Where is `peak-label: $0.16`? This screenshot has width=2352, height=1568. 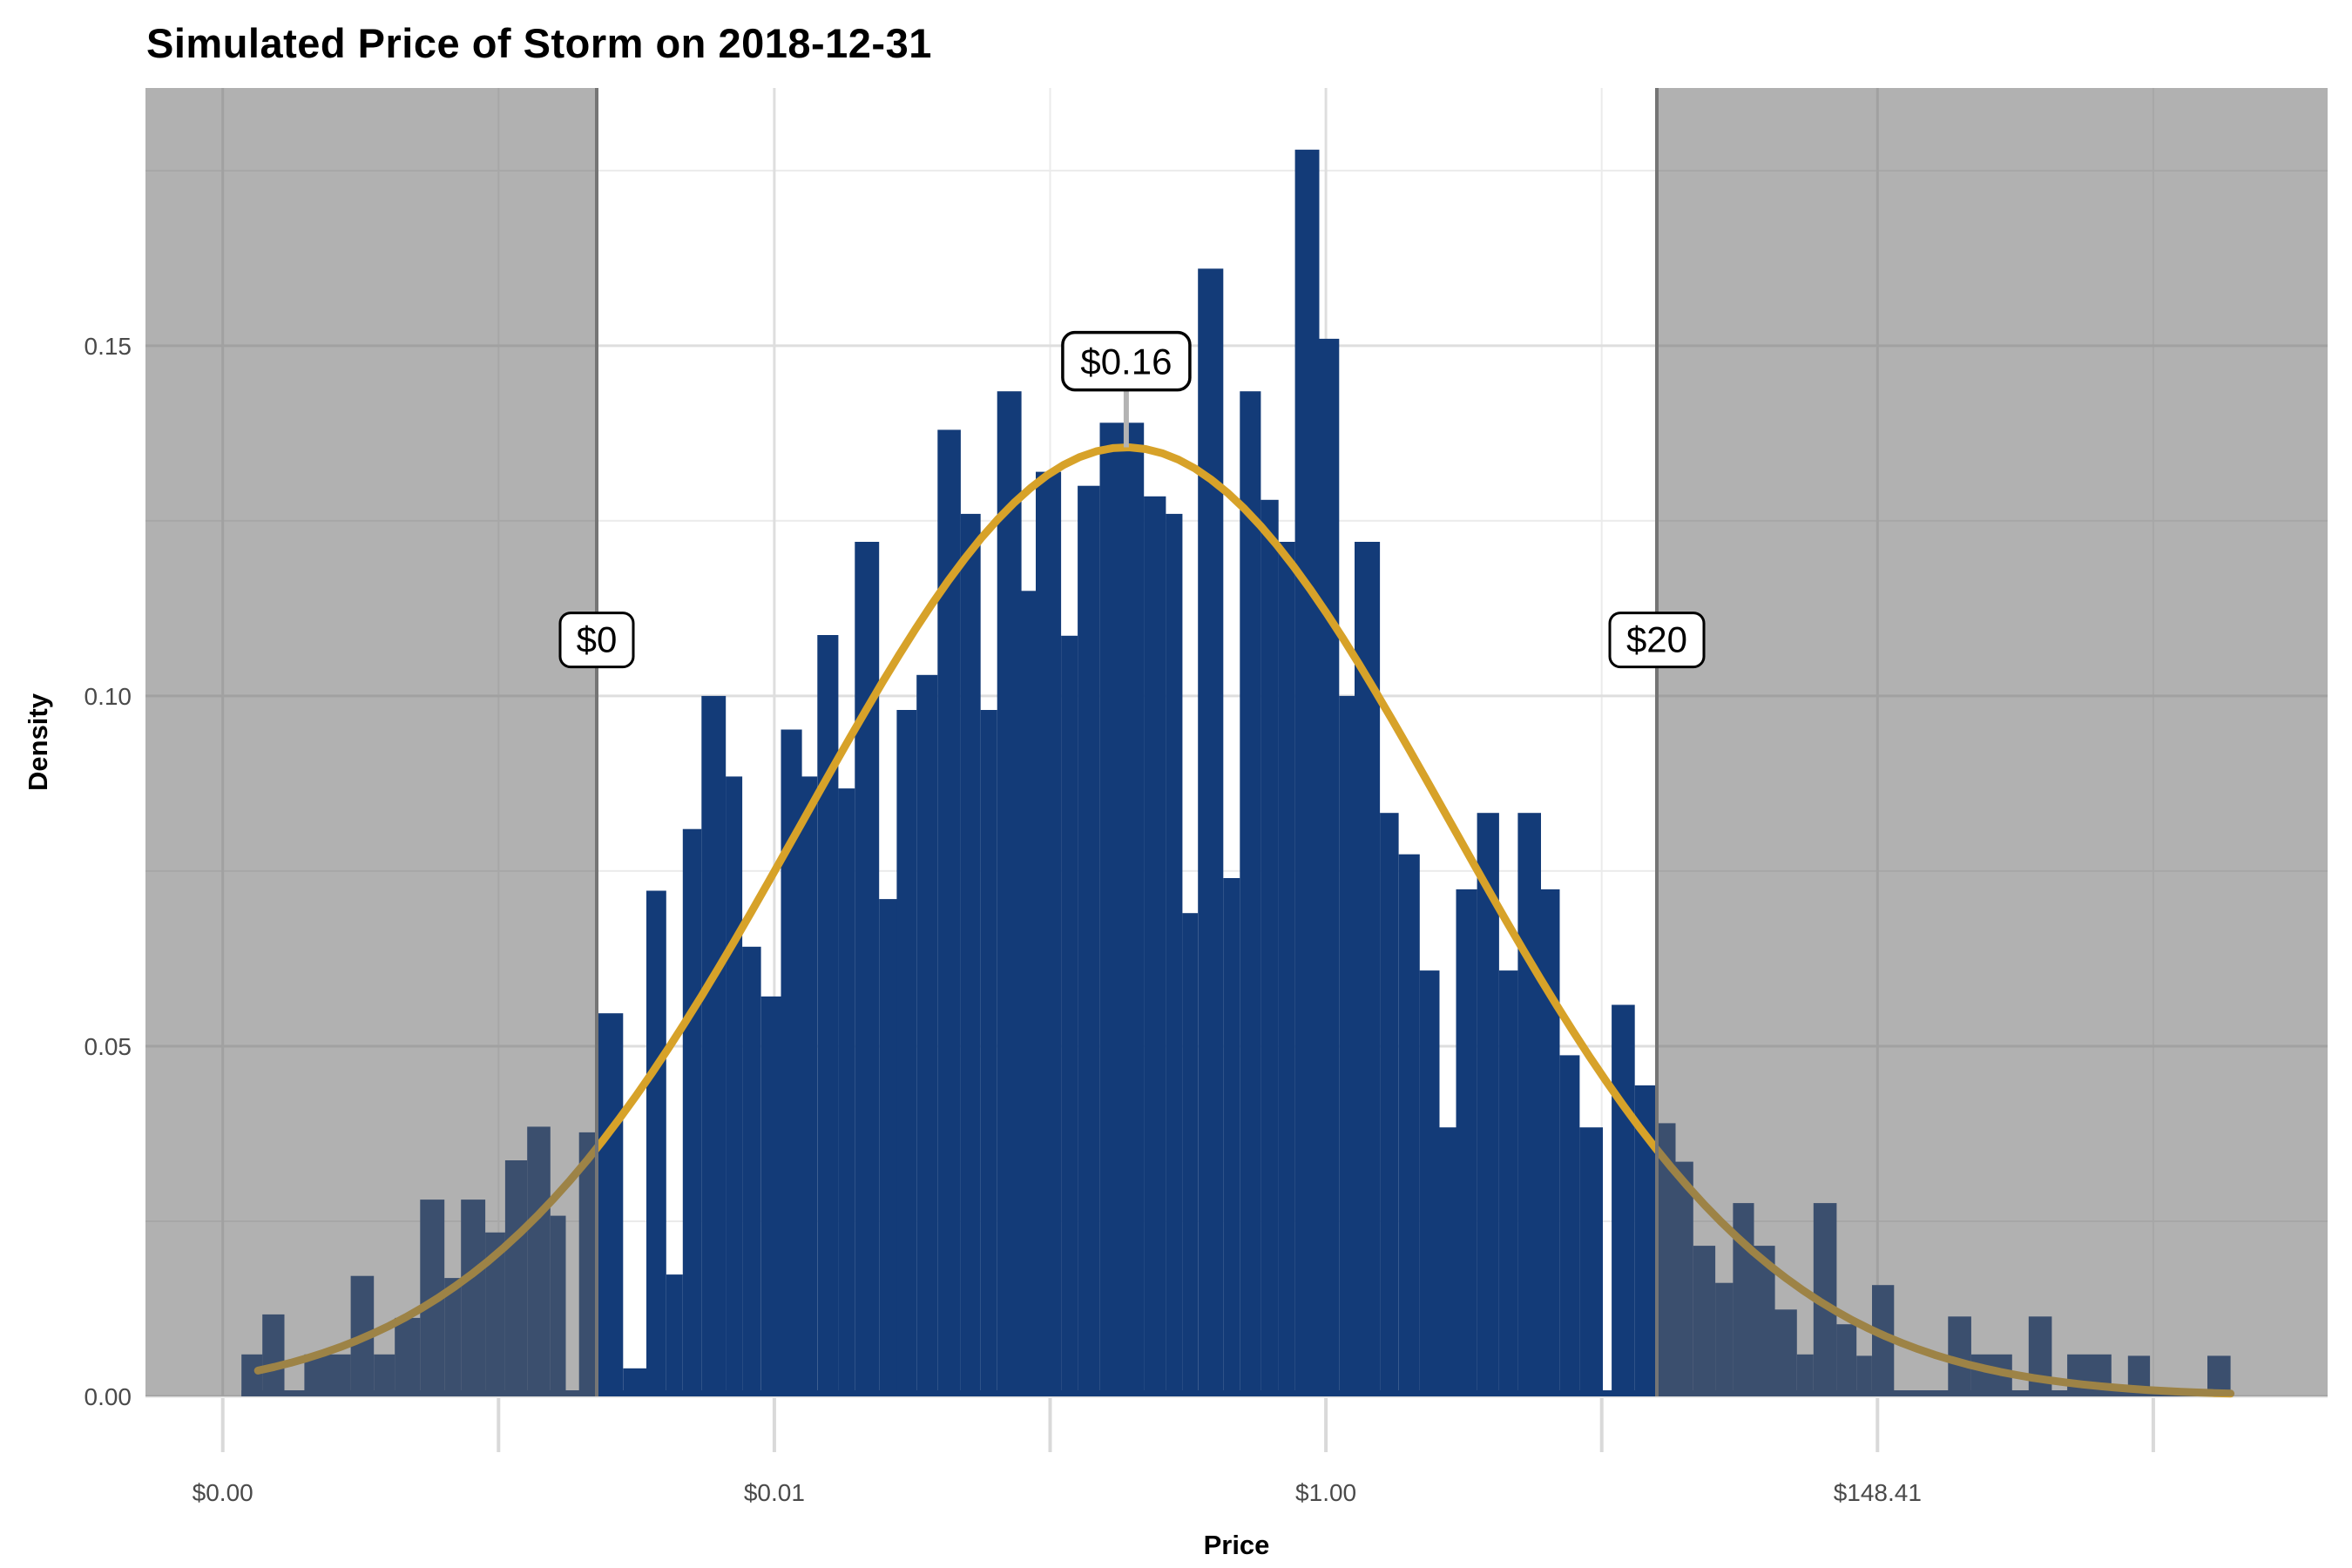
peak-label: $0.16 is located at coordinates (1126, 361).